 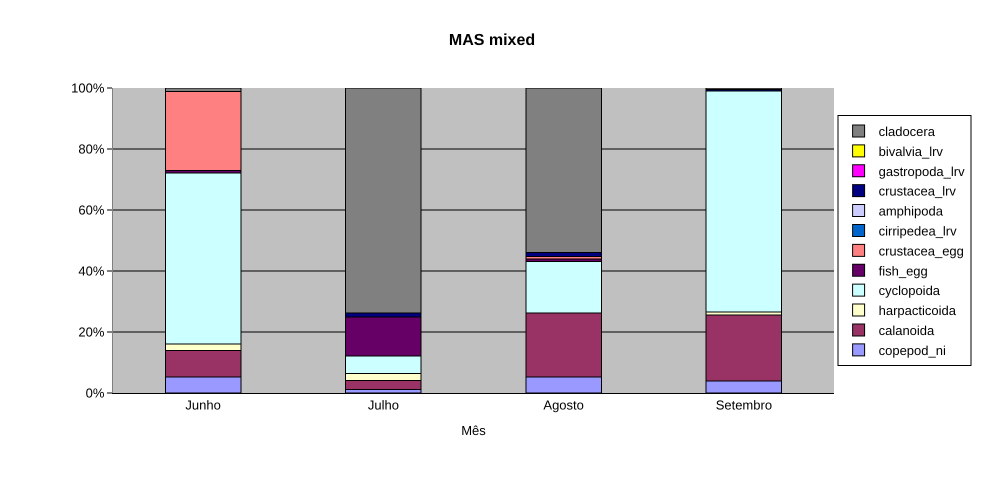 What do you see at coordinates (91, 332) in the screenshot?
I see `y-tick-label: 20%` at bounding box center [91, 332].